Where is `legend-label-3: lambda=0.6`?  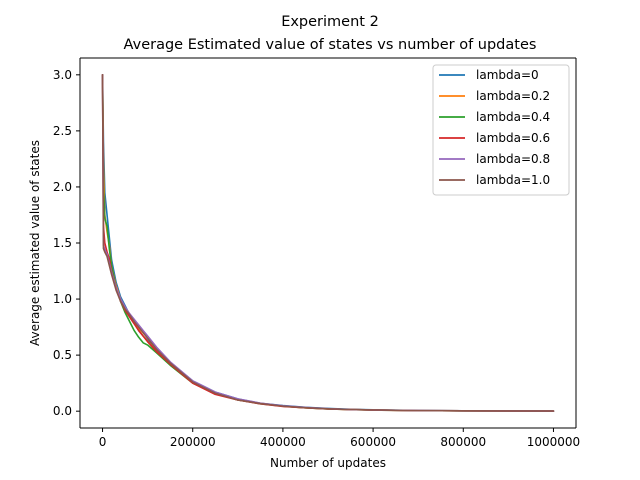 legend-label-3: lambda=0.6 is located at coordinates (513, 138).